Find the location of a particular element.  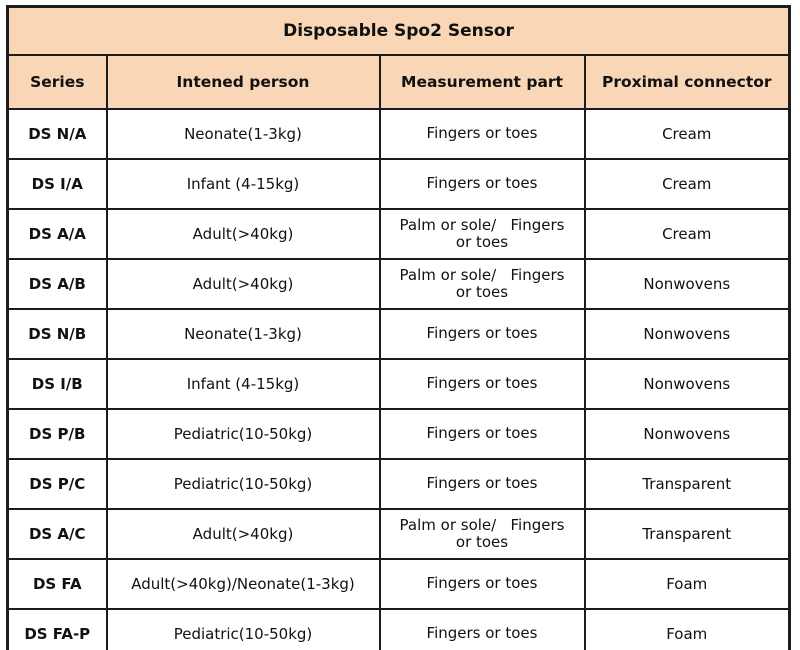

table-row: DS N/A Neonate(1-3kg) Fingers or toes Cream is located at coordinates (398, 134).